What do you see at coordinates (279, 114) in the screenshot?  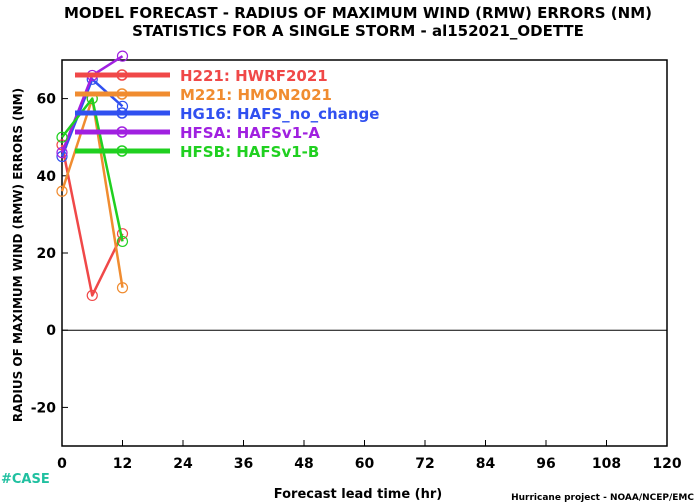 I see `legend-label: HG16: HAFS_no_change` at bounding box center [279, 114].